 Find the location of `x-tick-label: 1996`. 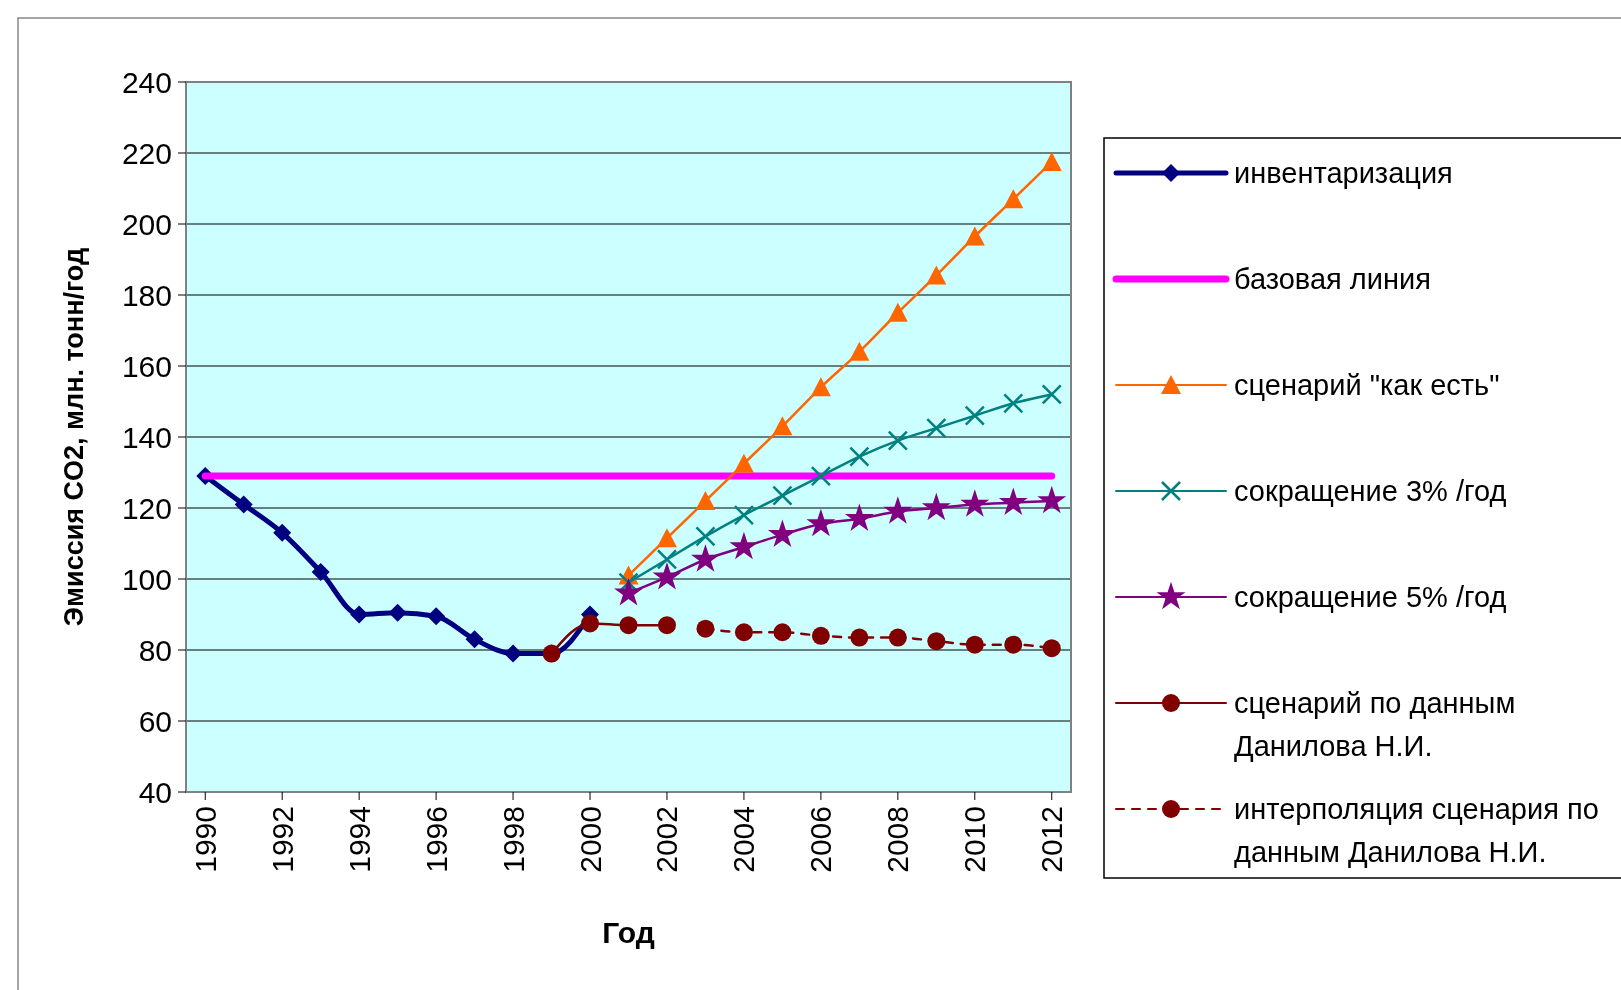

x-tick-label: 1996 is located at coordinates (436, 839).